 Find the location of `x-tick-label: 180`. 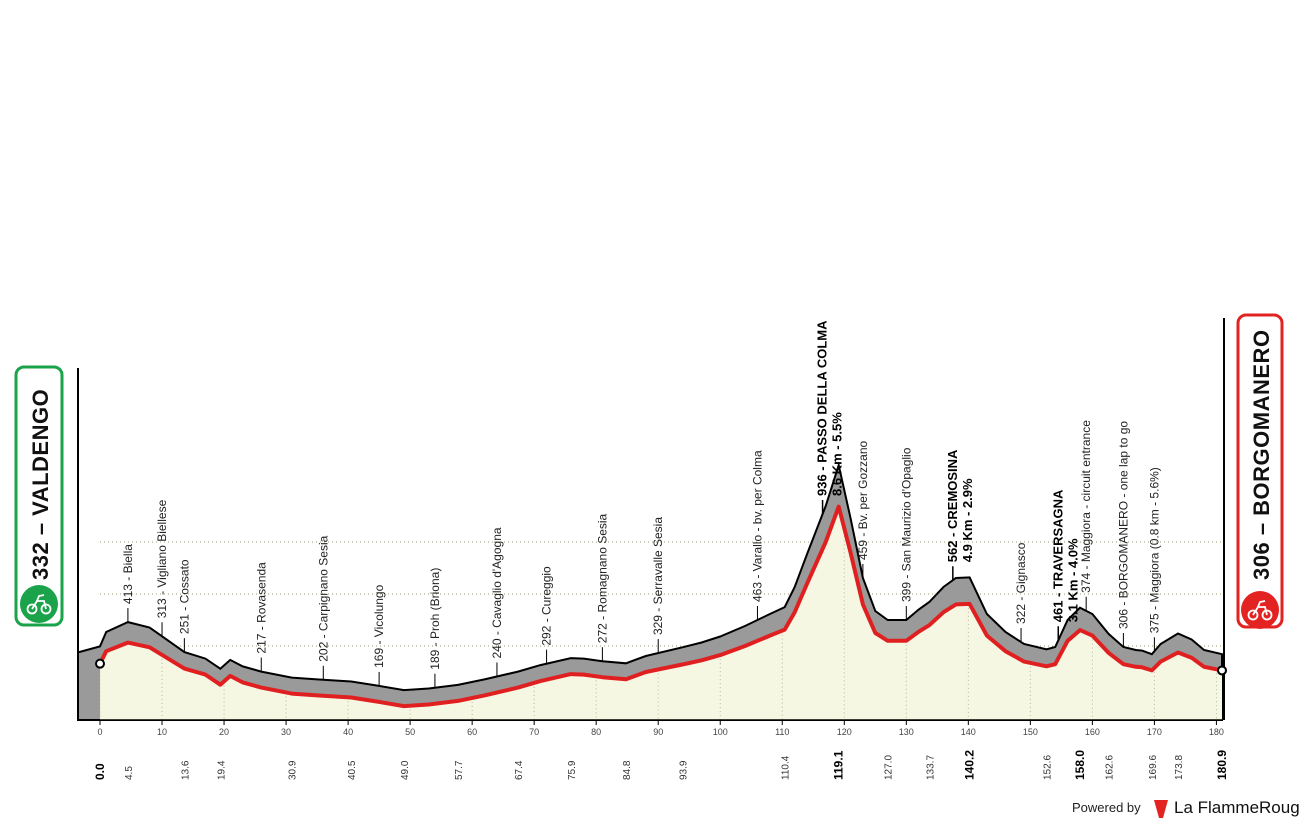

x-tick-label: 180 is located at coordinates (1216, 732).